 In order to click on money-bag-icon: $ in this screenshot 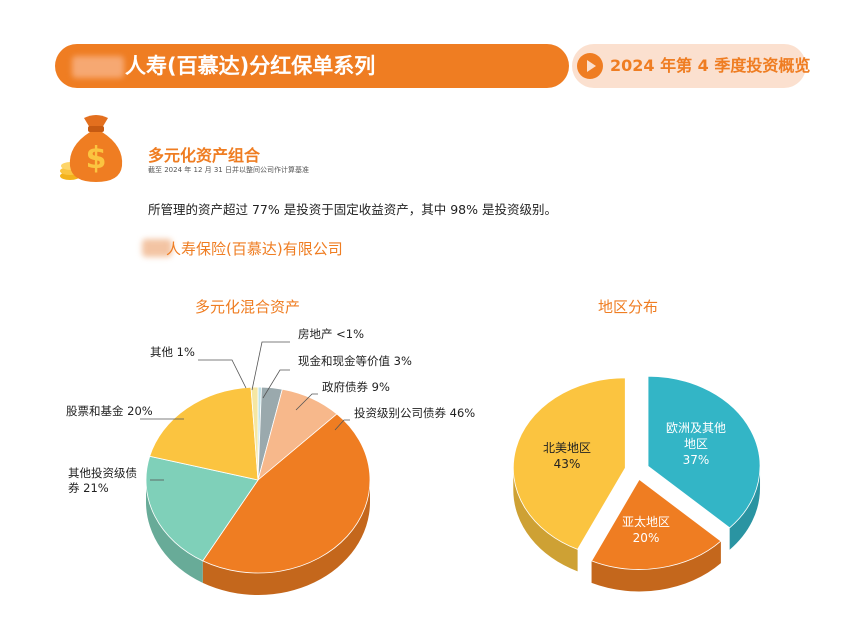, I will do `click(96, 152)`.